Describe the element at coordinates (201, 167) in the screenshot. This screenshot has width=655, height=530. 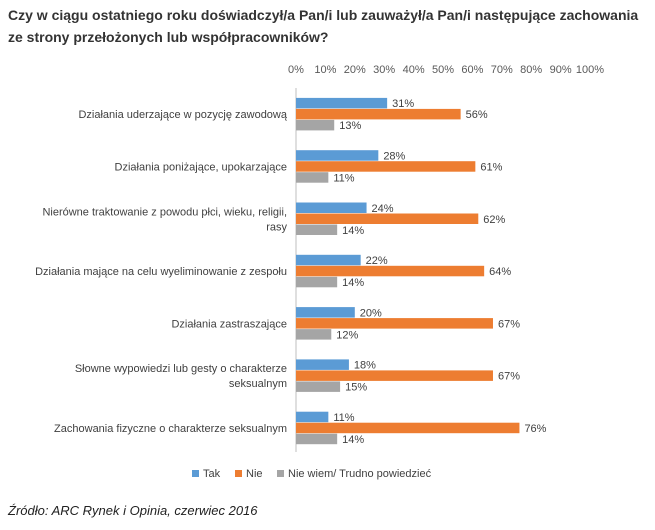
I see `category-label: Działania poniżające, upokarzające` at that location.